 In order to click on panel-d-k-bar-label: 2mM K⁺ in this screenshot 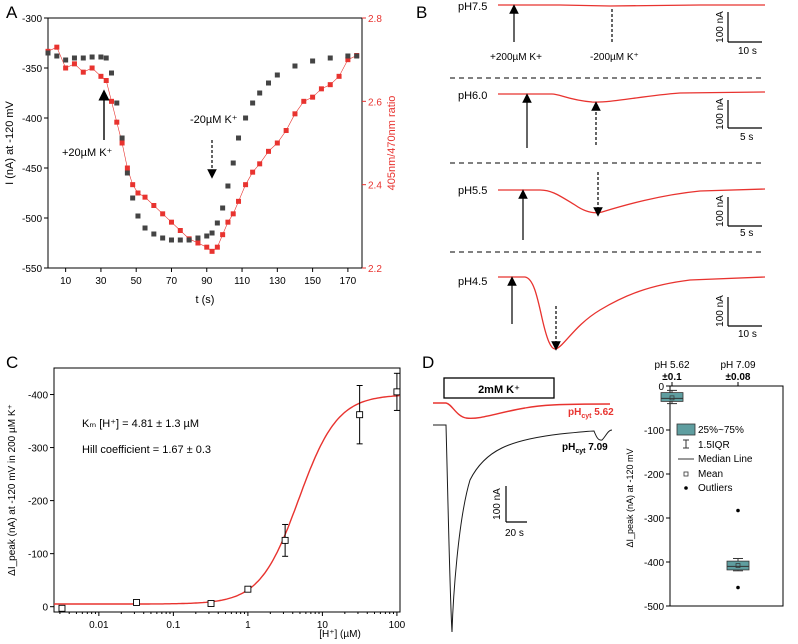, I will do `click(499, 390)`.